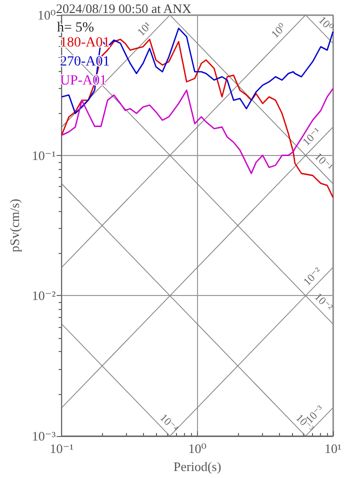  What do you see at coordinates (197, 448) in the screenshot?
I see `x-tick-label: 10⁰` at bounding box center [197, 448].